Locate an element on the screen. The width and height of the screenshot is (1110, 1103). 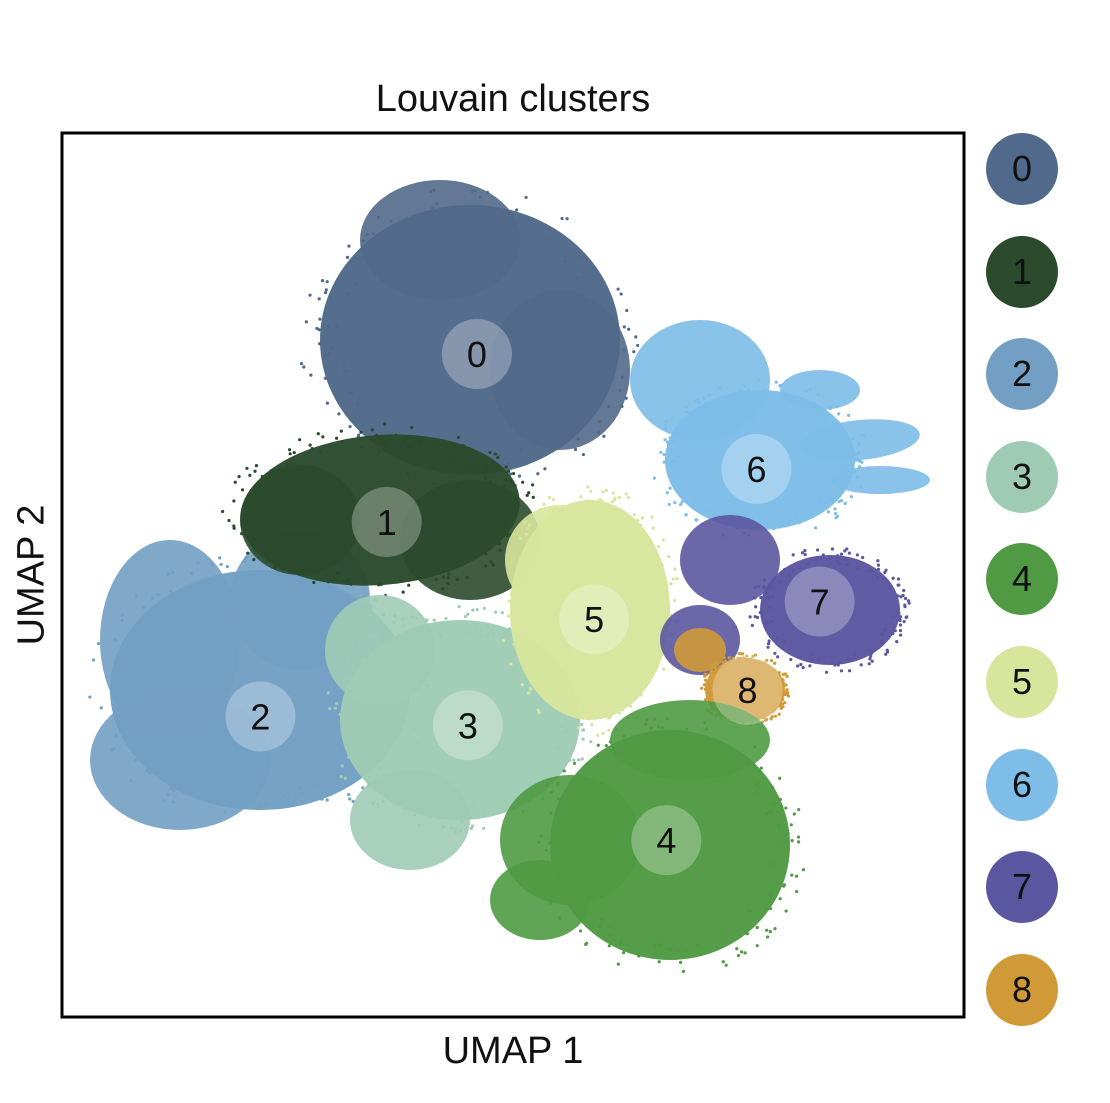
cluster-7-label-badge is located at coordinates (819, 601).